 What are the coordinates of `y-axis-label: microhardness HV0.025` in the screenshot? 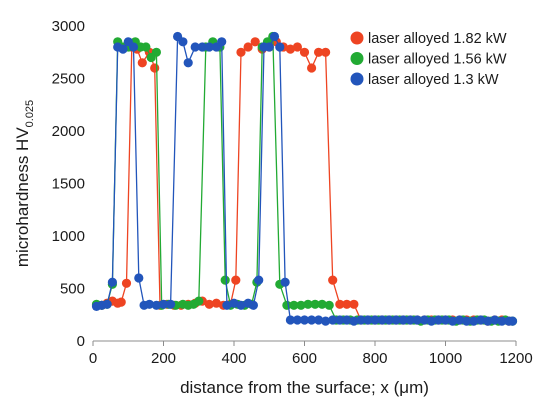 It's located at (24, 183).